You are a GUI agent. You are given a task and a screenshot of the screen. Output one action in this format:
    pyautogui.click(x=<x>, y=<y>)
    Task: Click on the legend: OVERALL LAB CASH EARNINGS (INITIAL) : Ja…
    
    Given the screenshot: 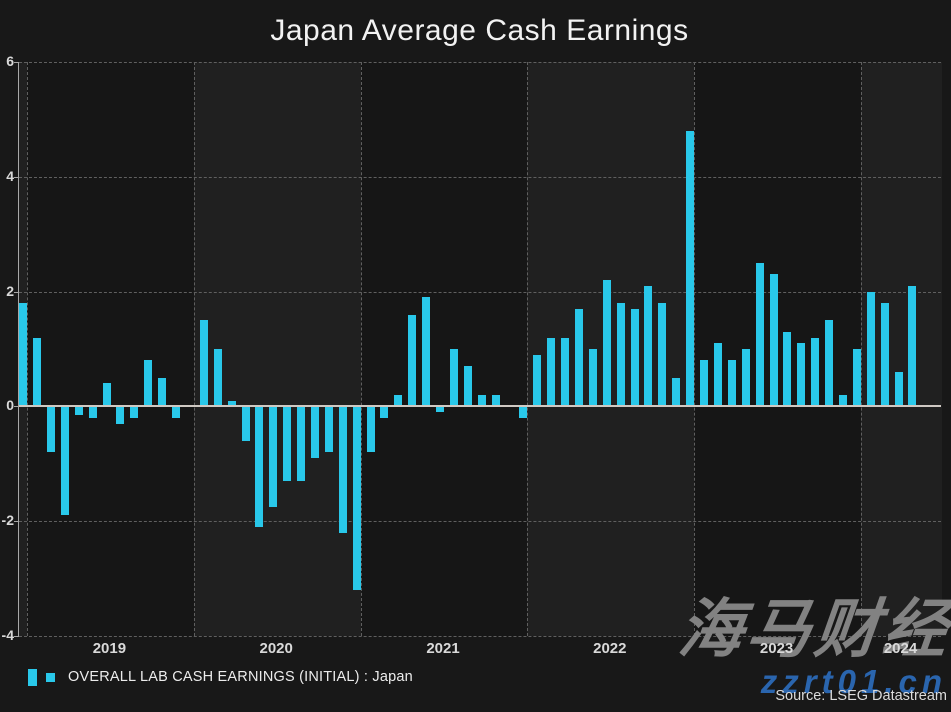 What is the action you would take?
    pyautogui.click(x=220, y=677)
    